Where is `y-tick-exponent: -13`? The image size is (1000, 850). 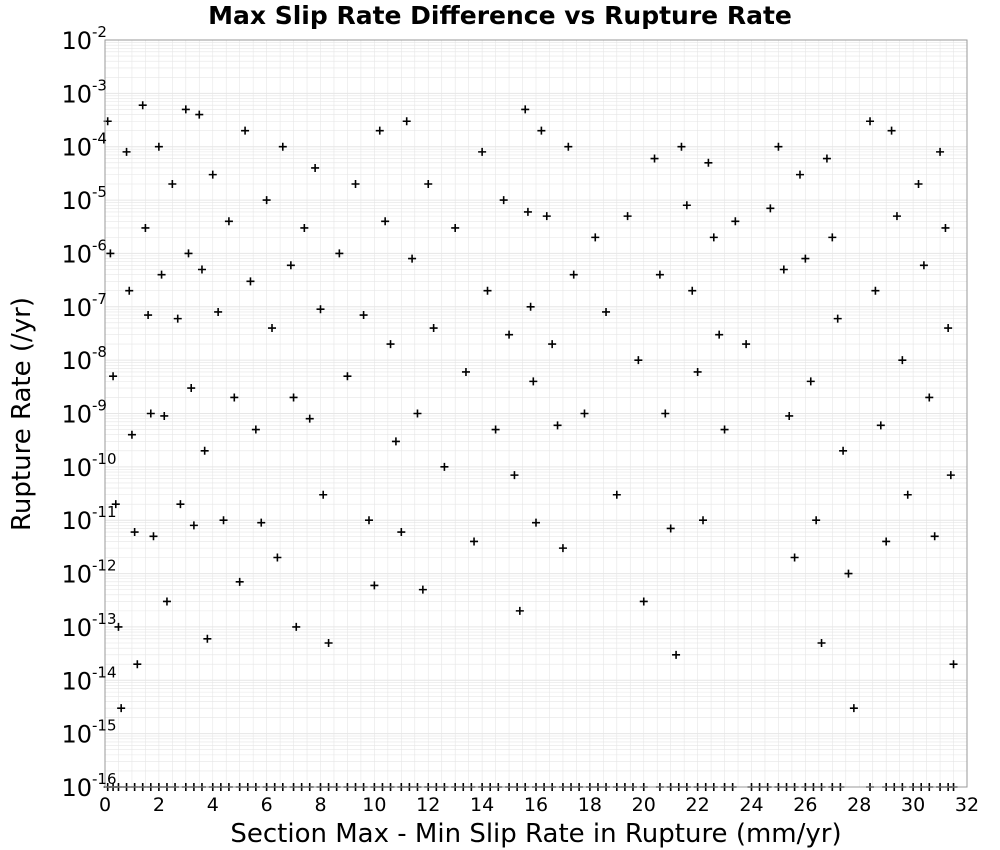 y-tick-exponent: -13 is located at coordinates (104, 619).